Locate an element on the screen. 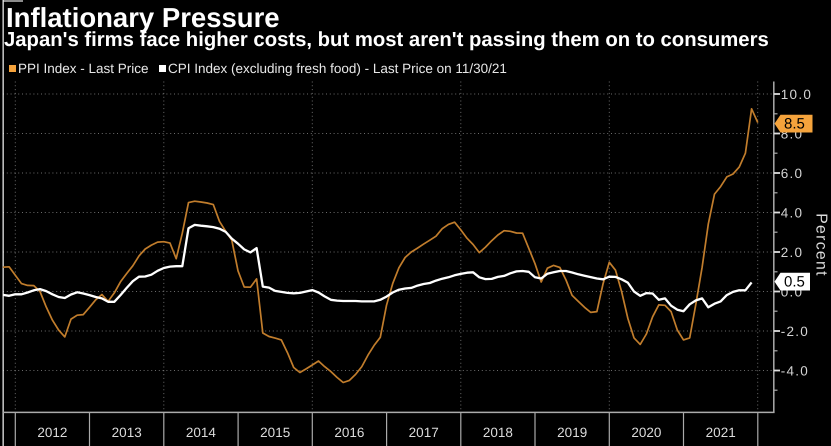 The image size is (831, 446). svg-text: 2016 is located at coordinates (349, 432).